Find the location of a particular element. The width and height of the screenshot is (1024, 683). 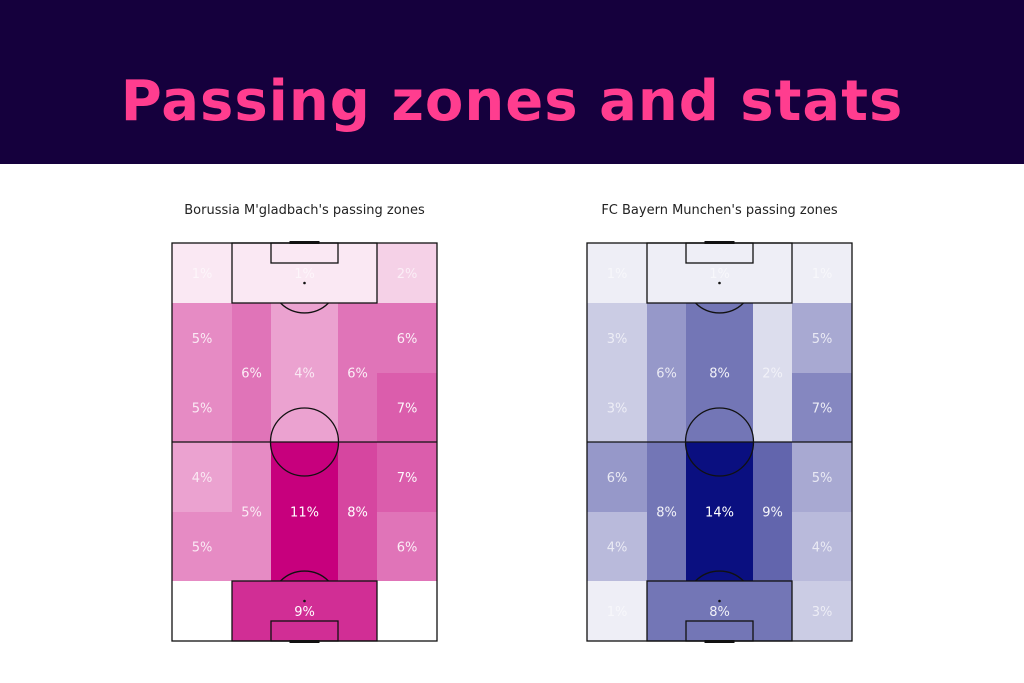

zone-label-left-att-upper: 3% is located at coordinates (617, 339).